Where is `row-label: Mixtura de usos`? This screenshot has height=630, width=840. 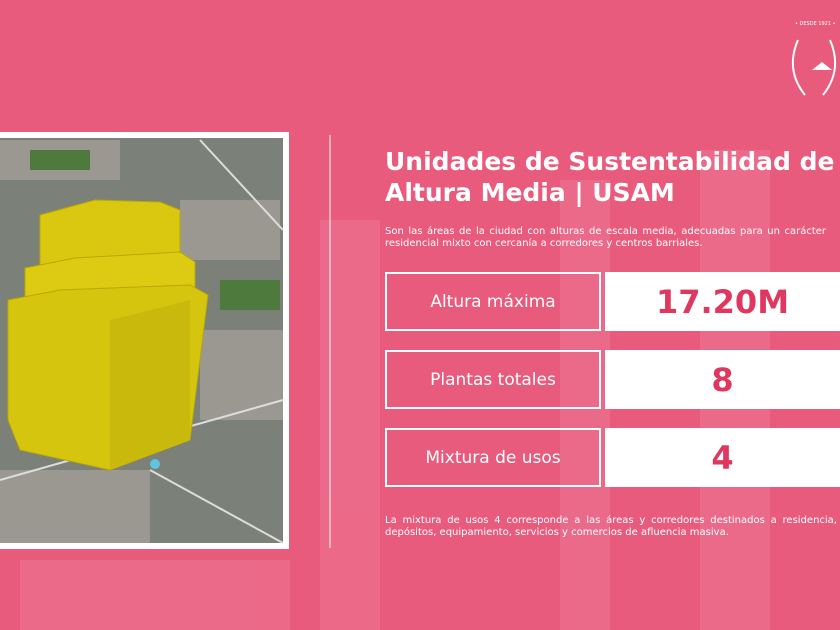
row-label: Mixtura de usos is located at coordinates (493, 457).